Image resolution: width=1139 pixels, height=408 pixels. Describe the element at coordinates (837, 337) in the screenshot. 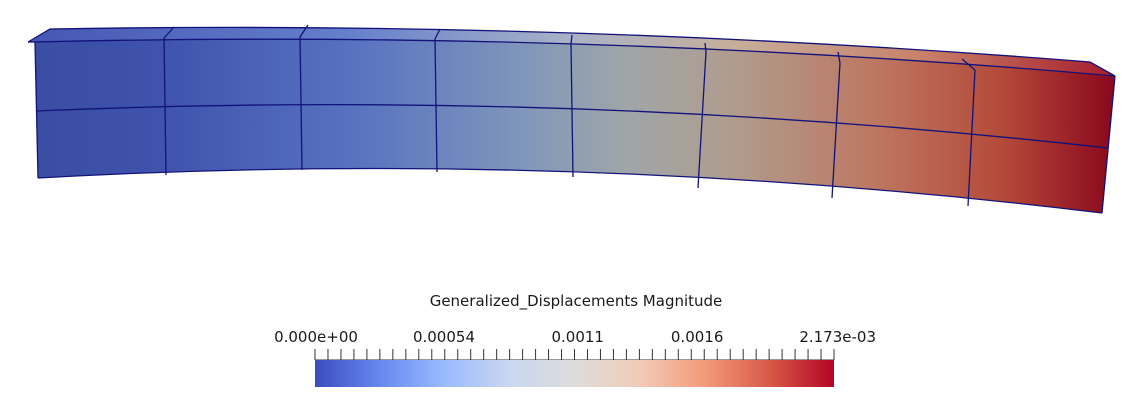

I see `scalar-bar-label: 2.173e-03` at that location.